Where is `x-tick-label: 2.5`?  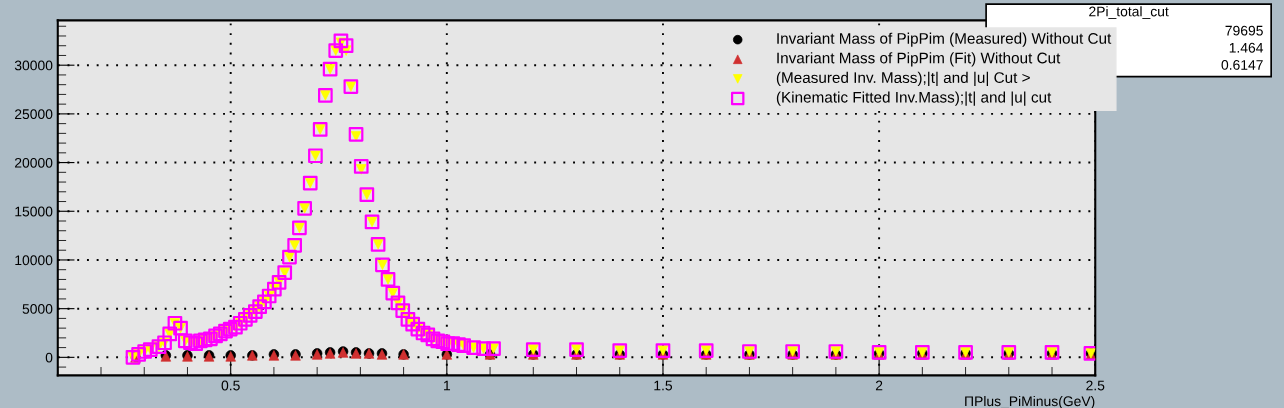 x-tick-label: 2.5 is located at coordinates (1095, 385).